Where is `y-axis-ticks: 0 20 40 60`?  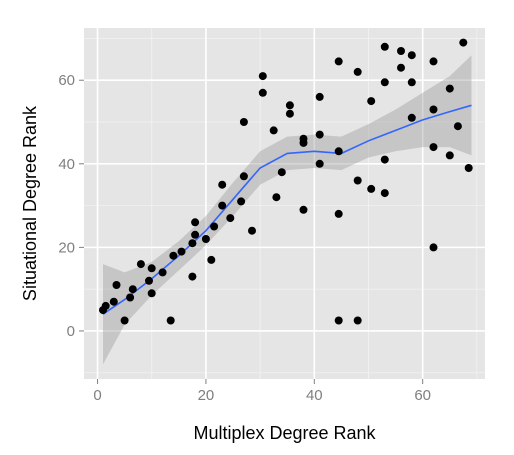 y-axis-ticks: 0 20 40 60 is located at coordinates (71, 206).